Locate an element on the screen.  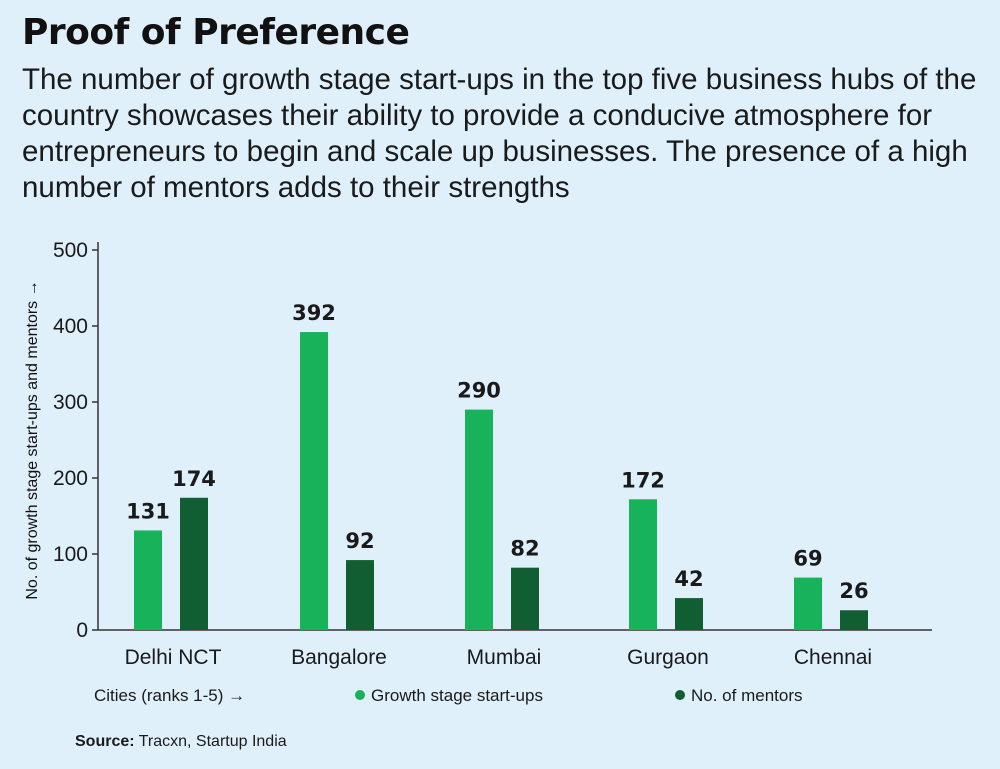
x-axis-title: Cities (ranks 1-5) → is located at coordinates (169, 695).